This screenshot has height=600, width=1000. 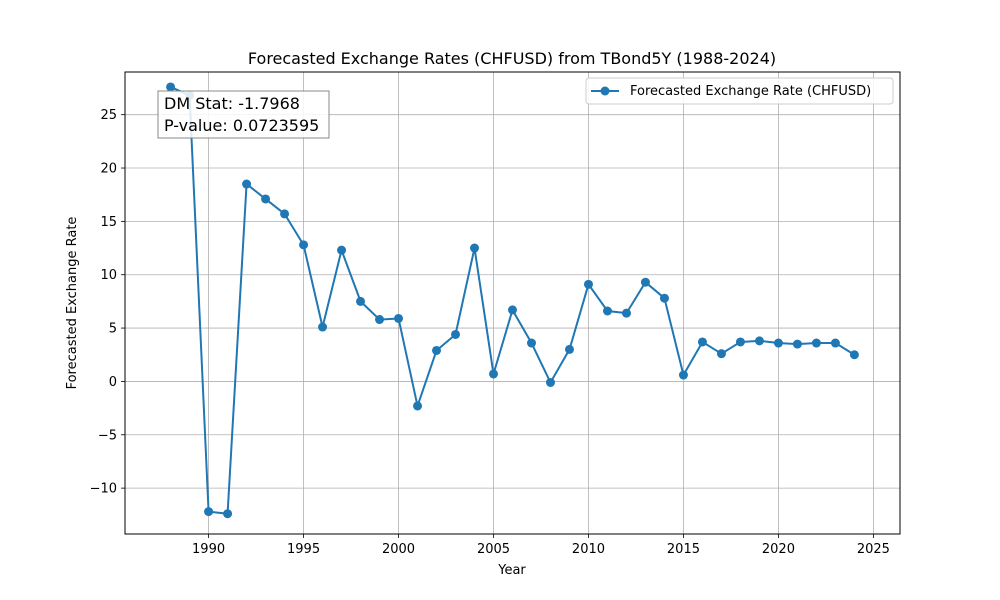 What do you see at coordinates (113, 329) in the screenshot?
I see `y-tick-label: 5` at bounding box center [113, 329].